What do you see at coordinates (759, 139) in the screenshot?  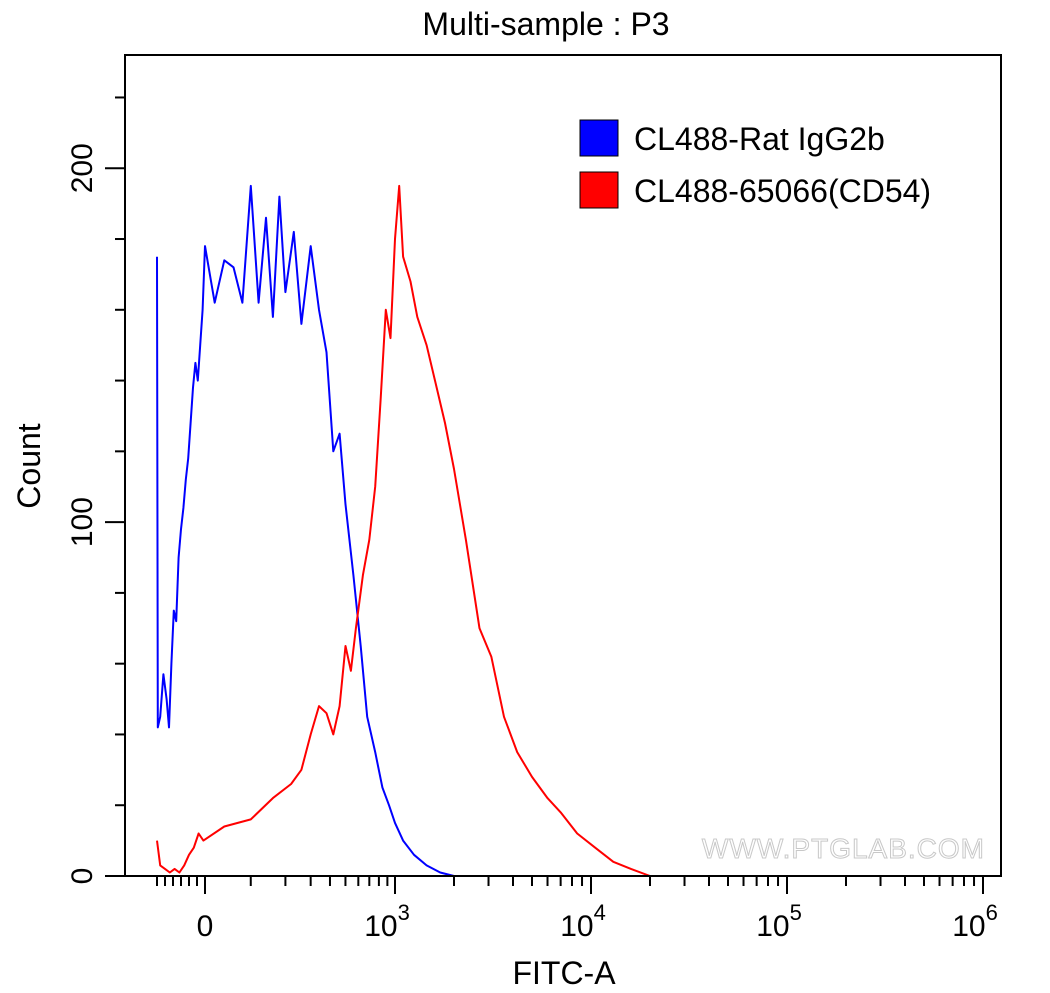 I see `legend-label-1: CL488-Rat IgG2b` at bounding box center [759, 139].